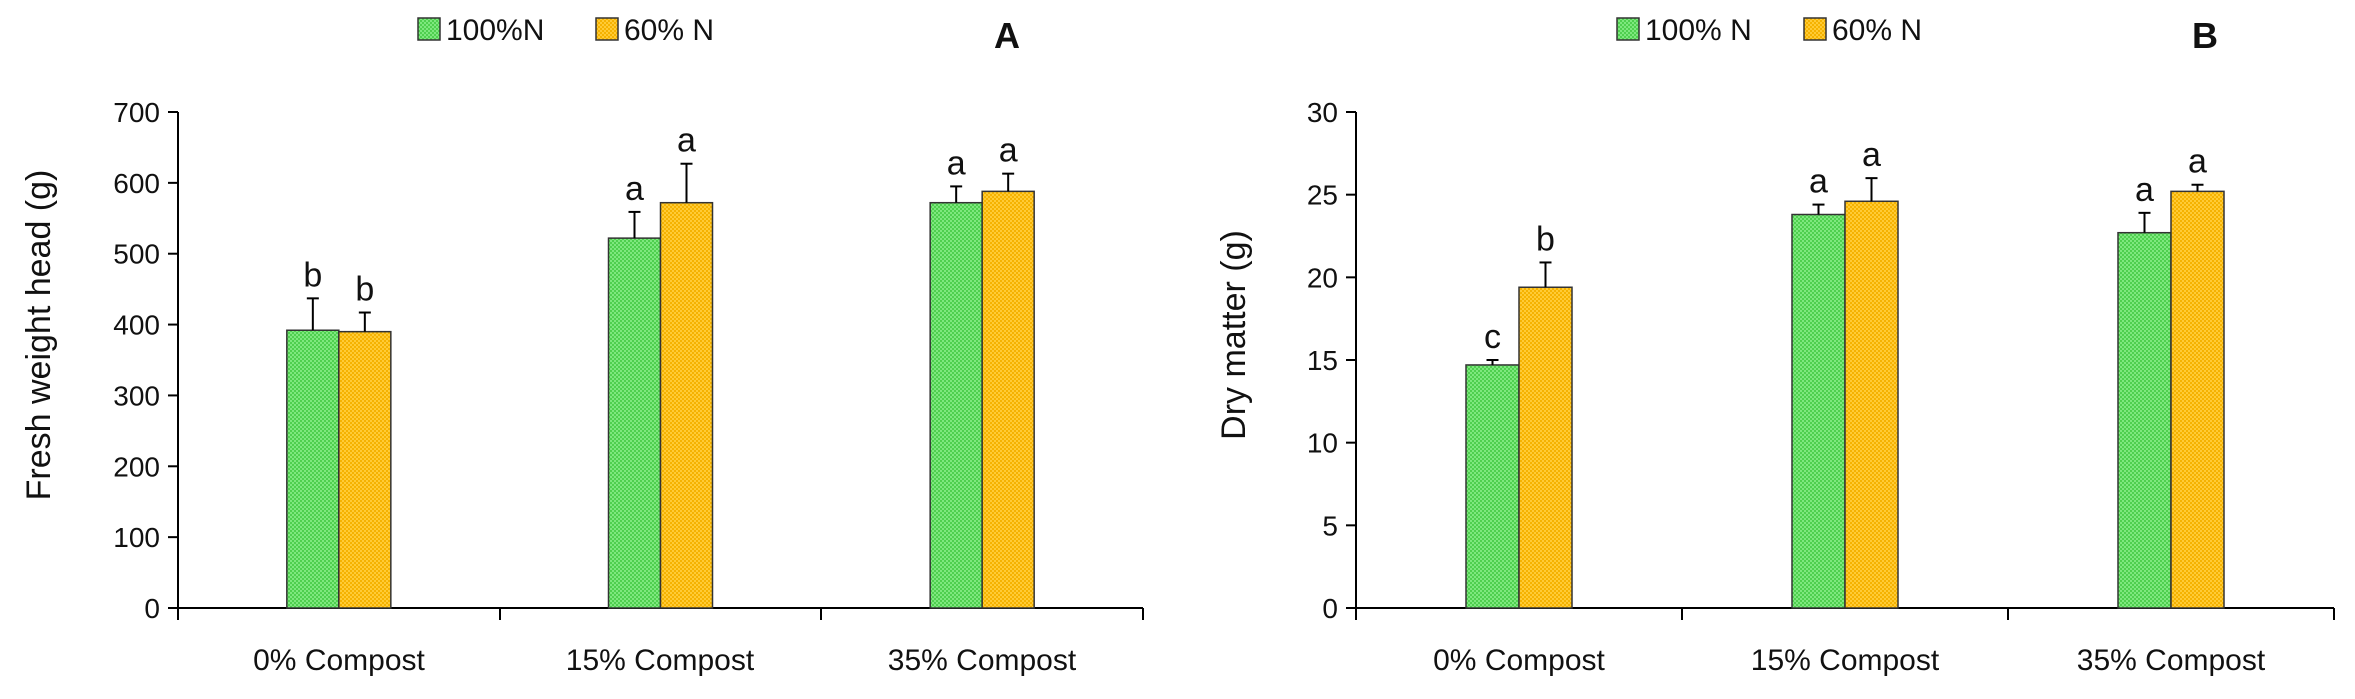  Describe the element at coordinates (1322, 195) in the screenshot. I see `y-tick-label: 25` at that location.